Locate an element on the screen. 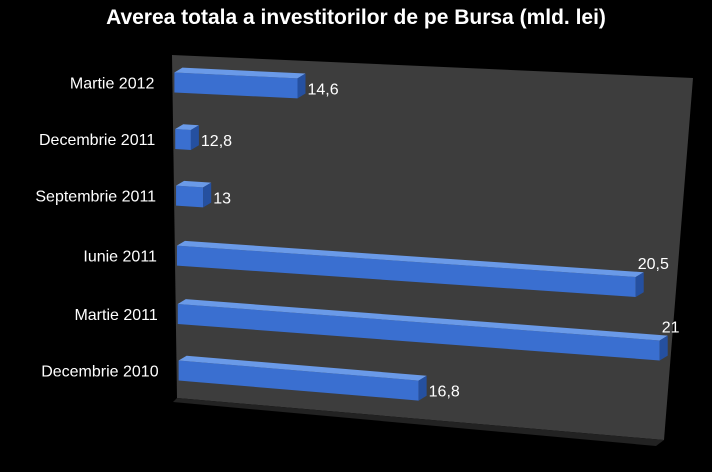  value-label: 20,5 is located at coordinates (653, 264).